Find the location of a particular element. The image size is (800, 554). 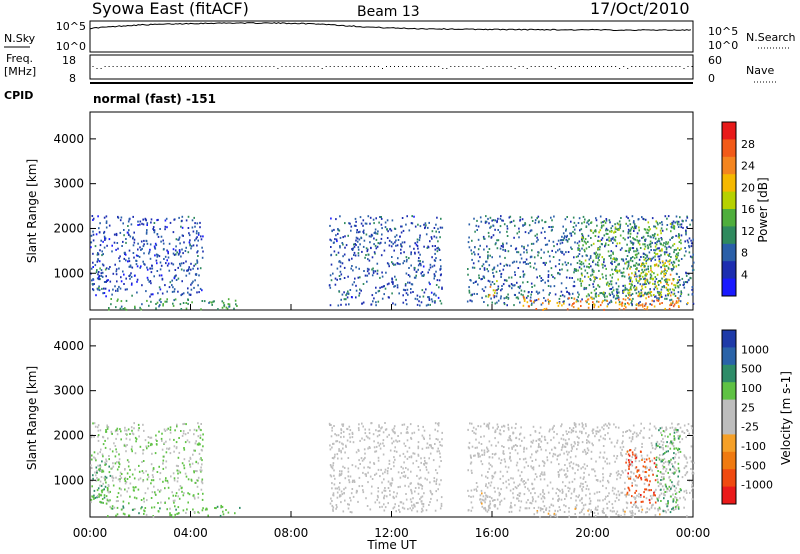

nave-label: Nave is located at coordinates (760, 70).